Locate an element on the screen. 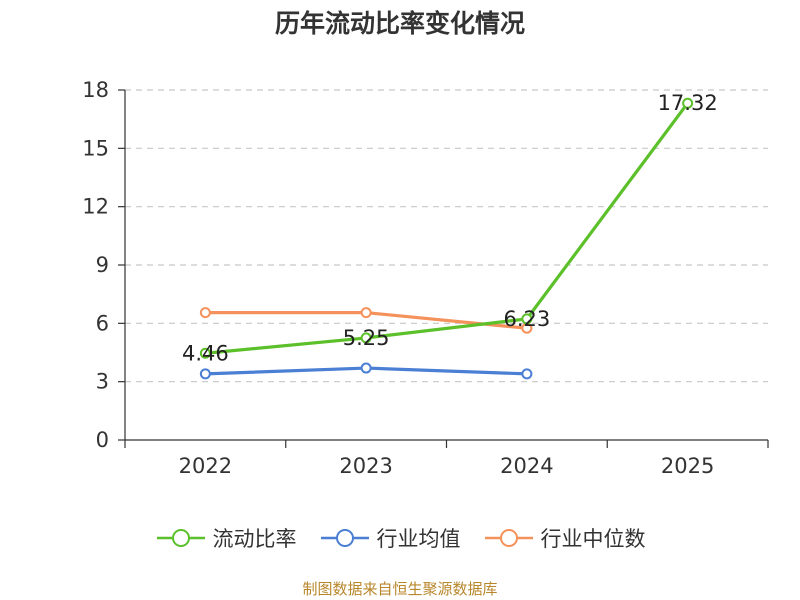 The height and width of the screenshot is (600, 800). y-tick-label-15: 15 is located at coordinates (95, 148).